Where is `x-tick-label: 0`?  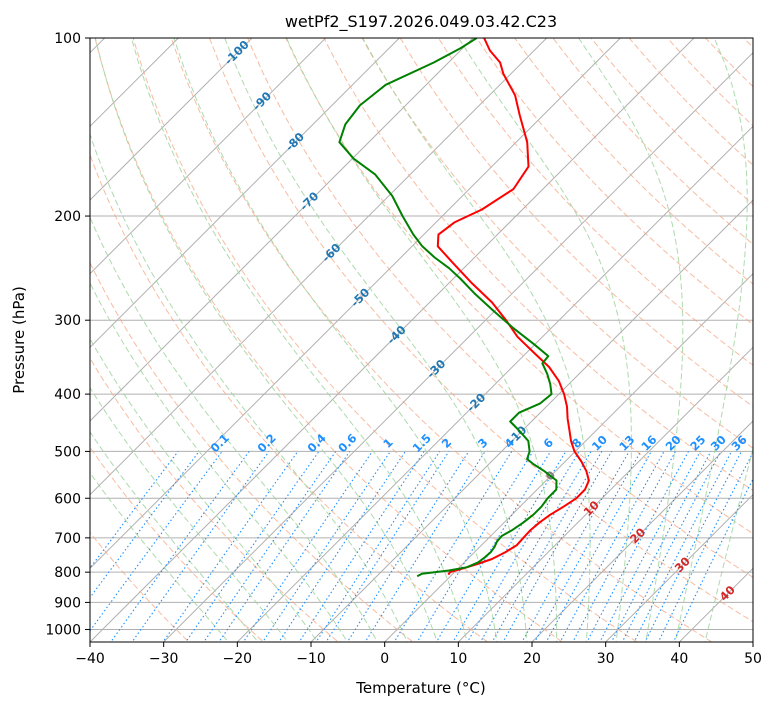 x-tick-label: 0 is located at coordinates (384, 659).